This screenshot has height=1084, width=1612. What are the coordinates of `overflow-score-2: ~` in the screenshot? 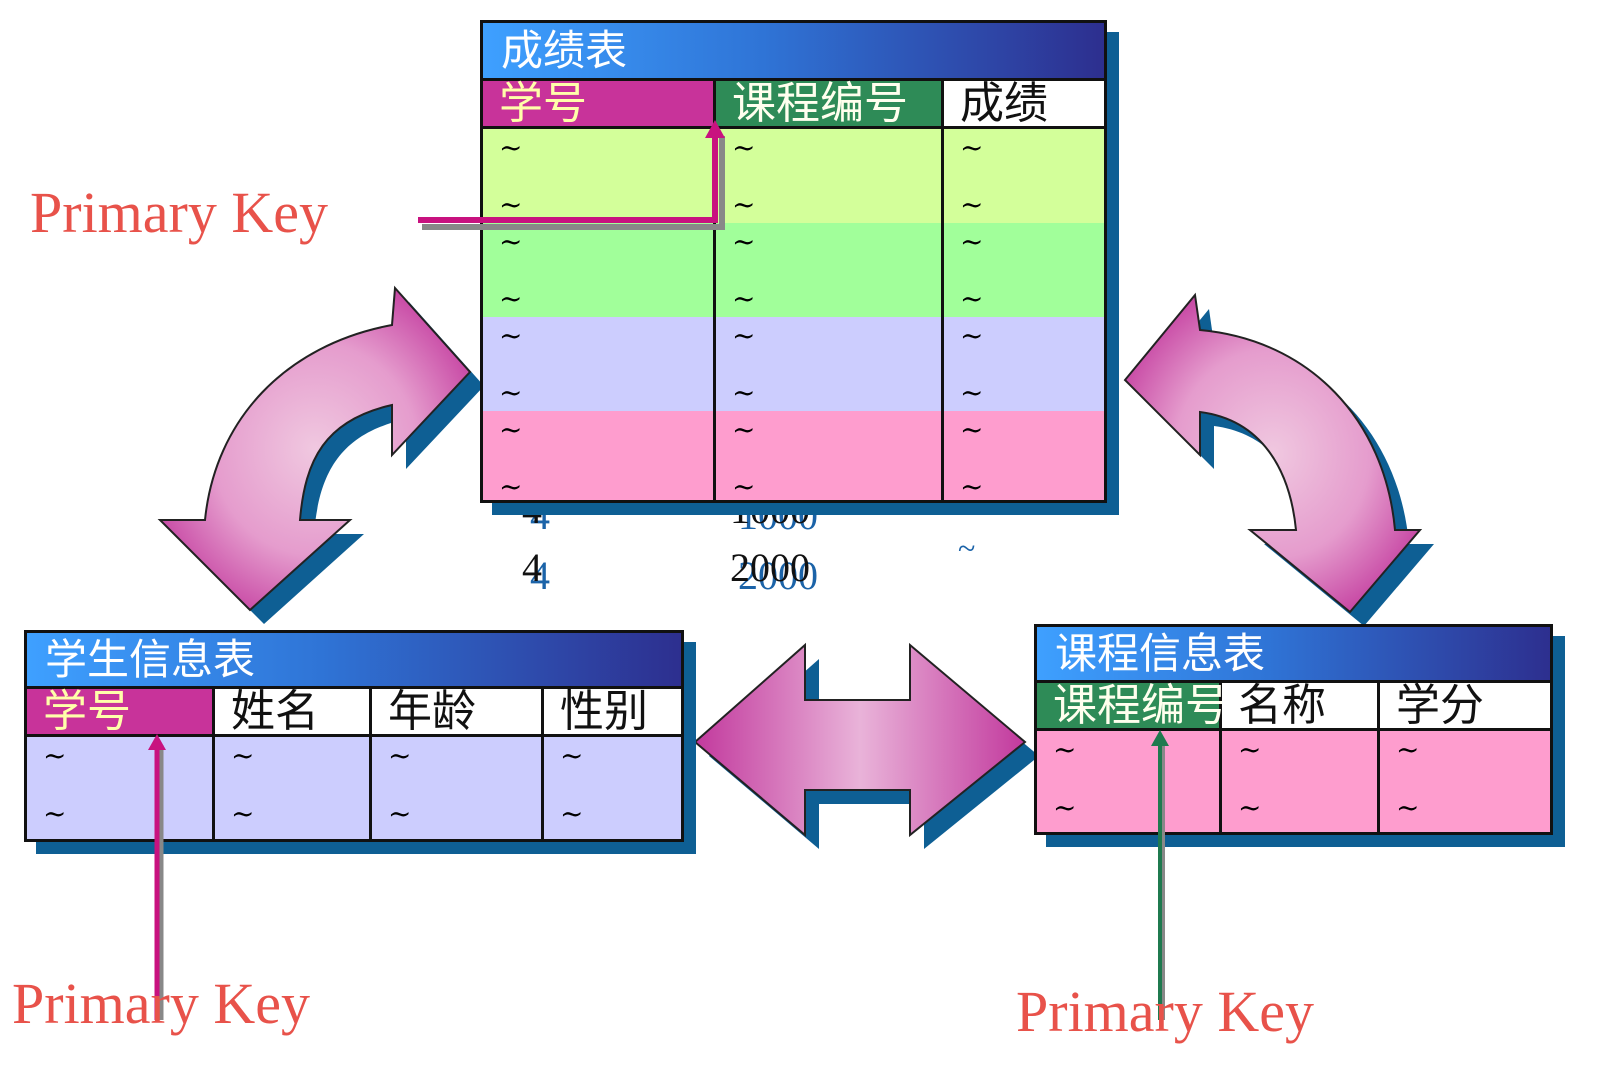 It's located at (967, 548).